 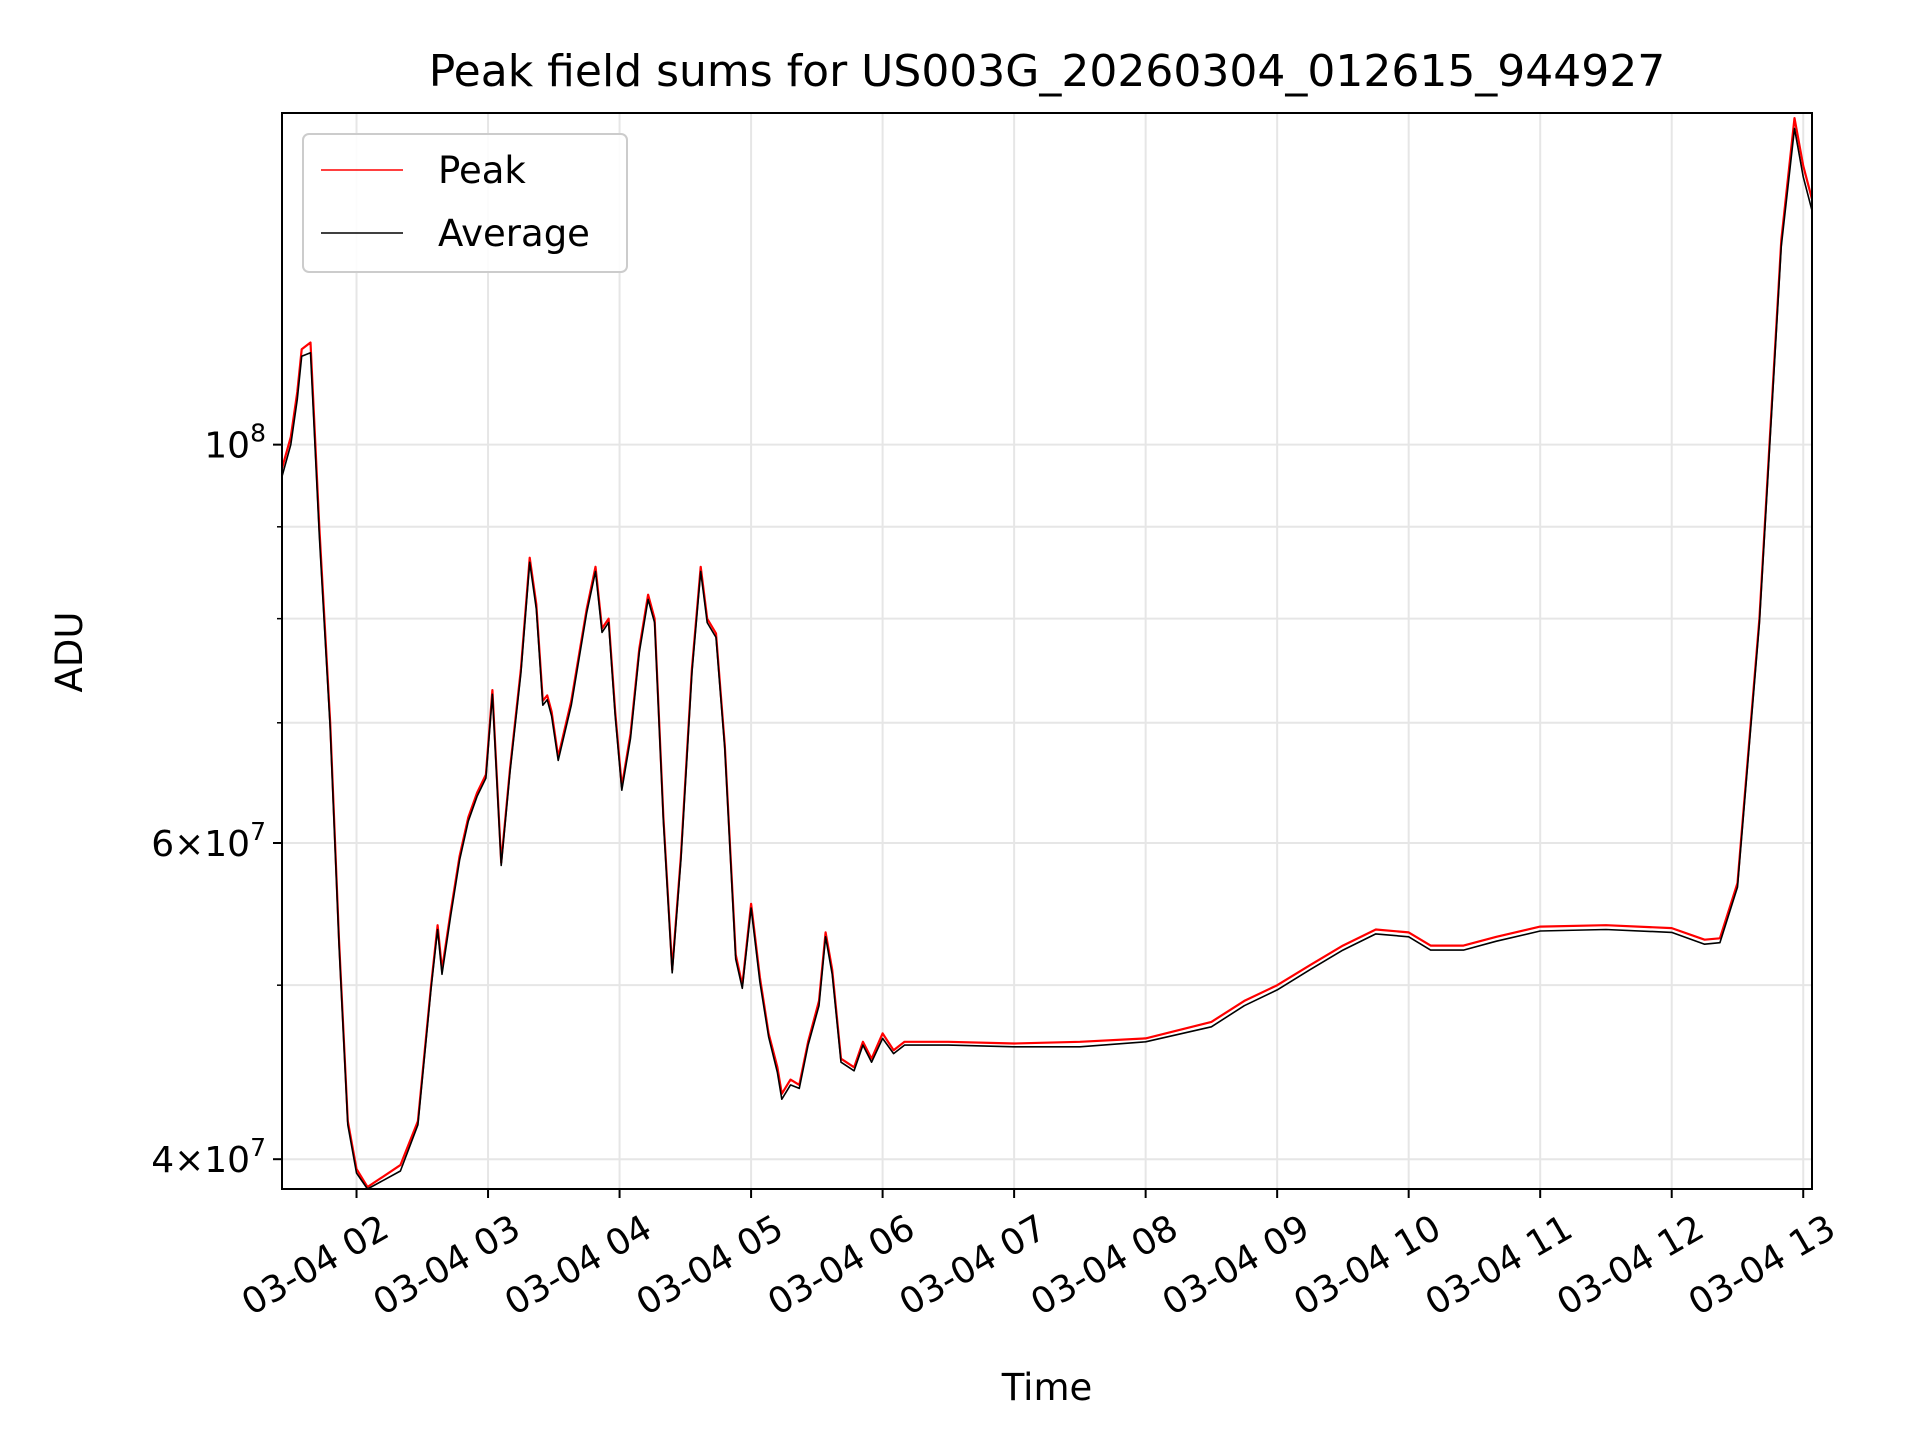 I want to click on y-axis-label: ADU, so click(x=69, y=652).